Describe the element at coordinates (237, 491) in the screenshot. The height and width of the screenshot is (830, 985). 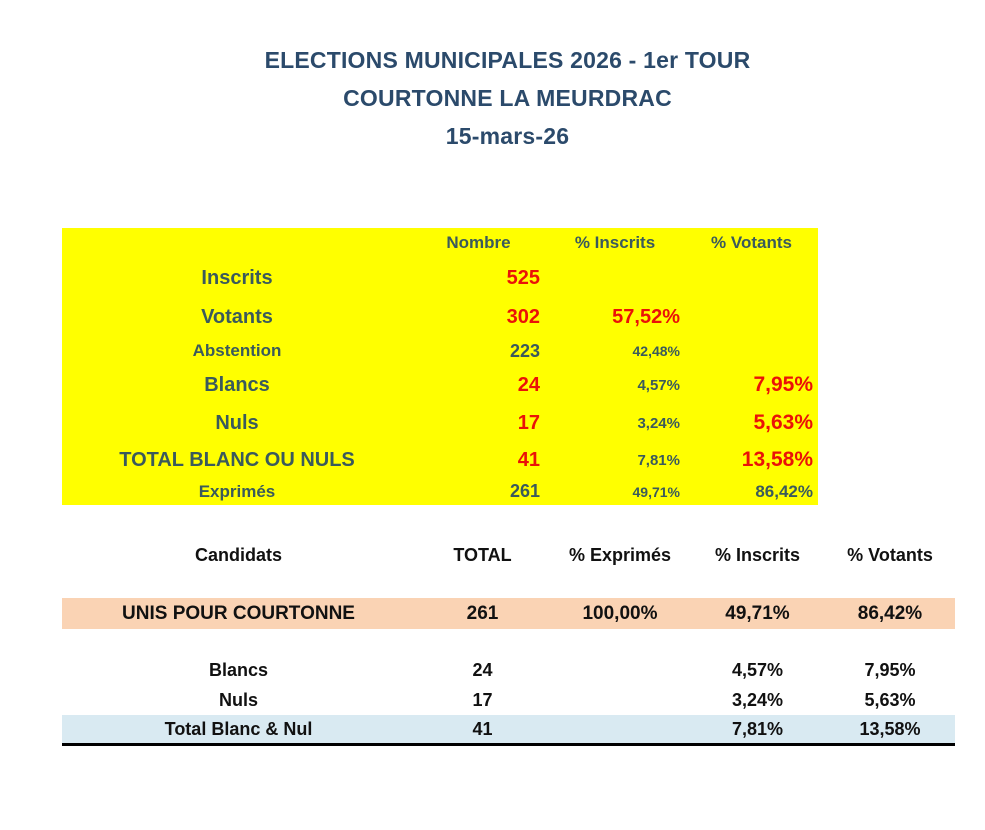
I see `row-label: Exprimés` at that location.